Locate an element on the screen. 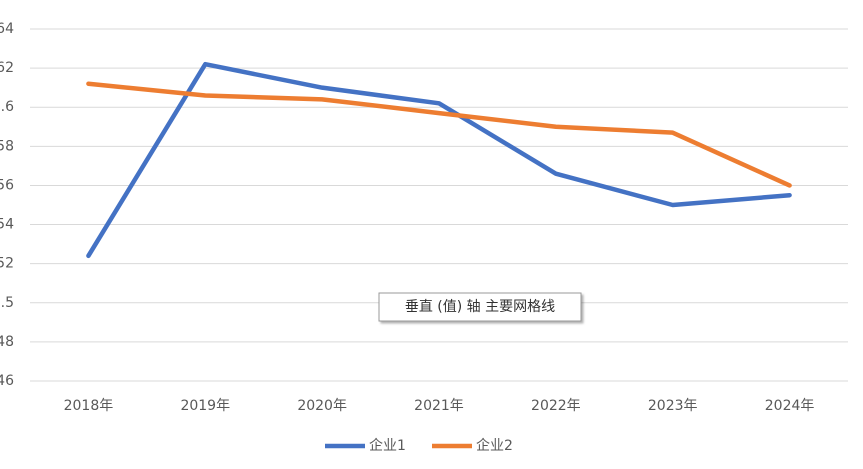 The image size is (863, 469). x-tick-label: 2018年 is located at coordinates (89, 406).